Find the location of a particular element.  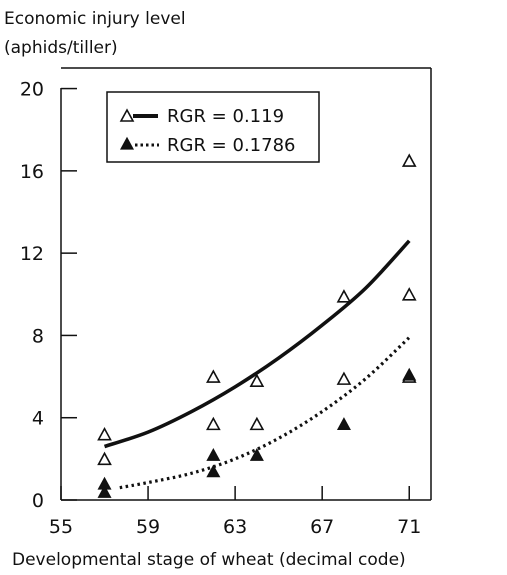

x-tick-label: 63 is located at coordinates (235, 527).